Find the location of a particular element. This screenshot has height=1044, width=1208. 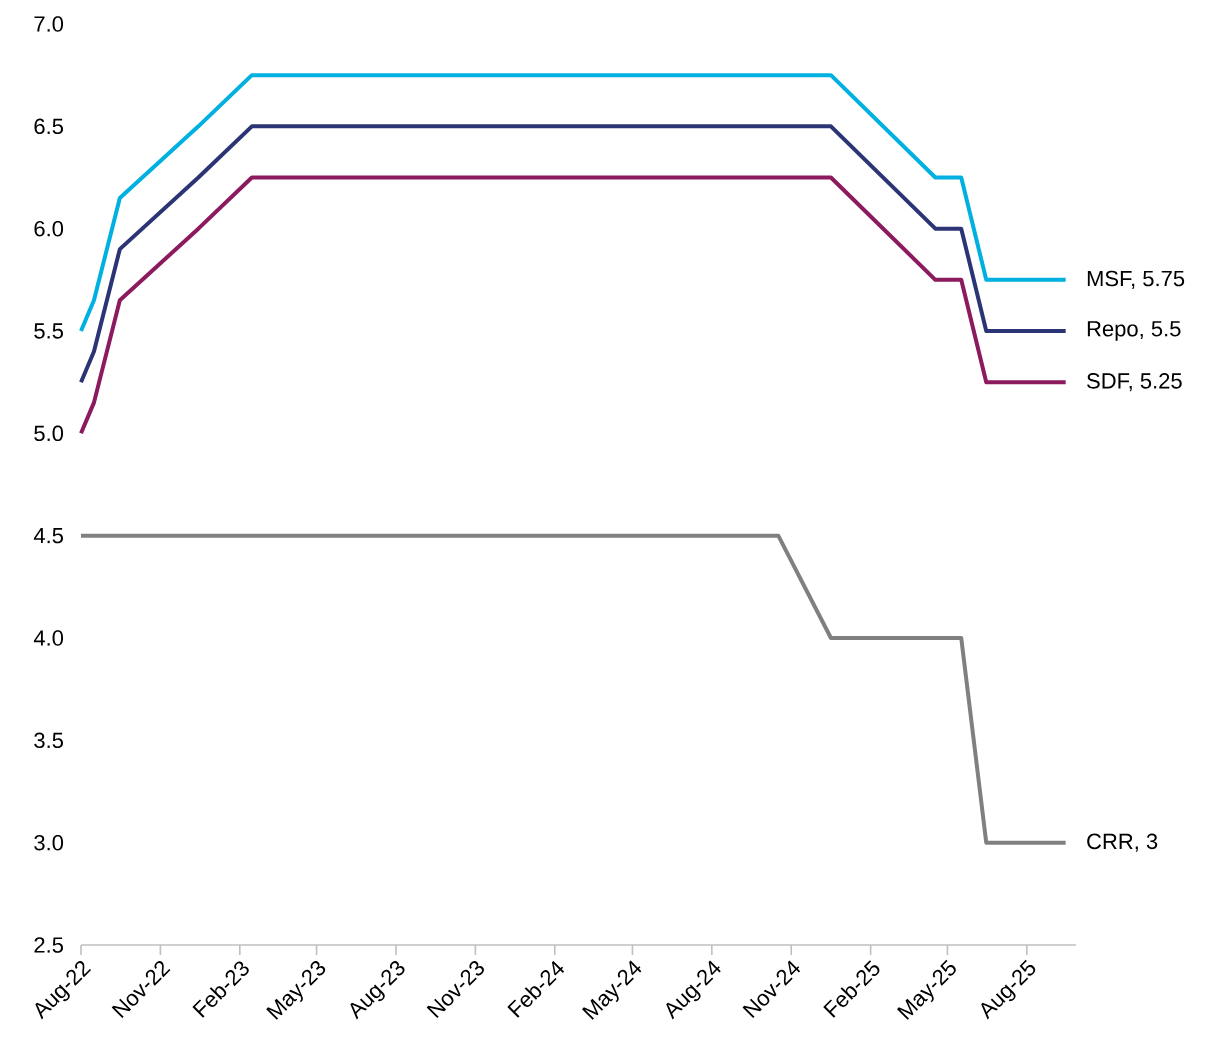

y-tick-label: 4.5 is located at coordinates (48, 536).